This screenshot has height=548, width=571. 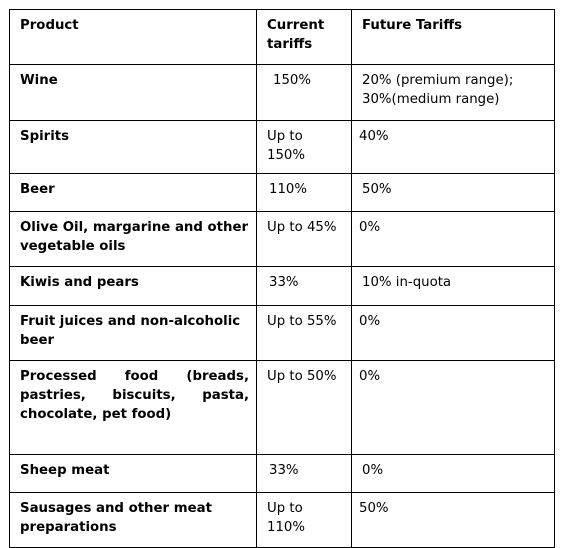 I want to click on current-tariff-cell: Up to 55%, so click(x=304, y=333).